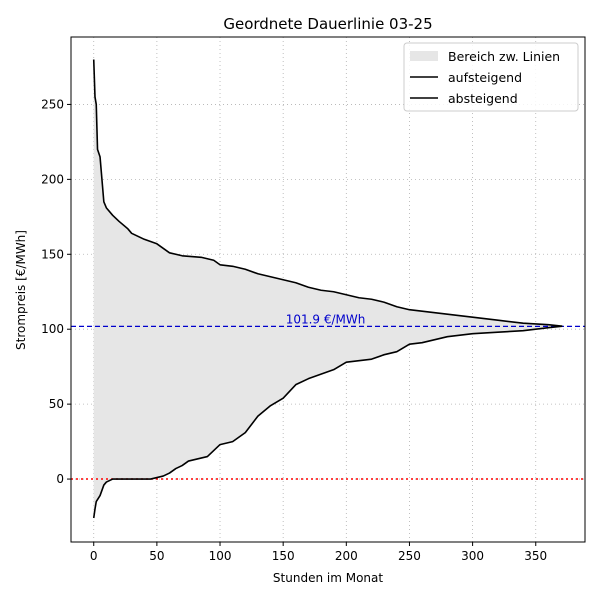  Describe the element at coordinates (52, 179) in the screenshot. I see `y-tick-label: 200` at that location.